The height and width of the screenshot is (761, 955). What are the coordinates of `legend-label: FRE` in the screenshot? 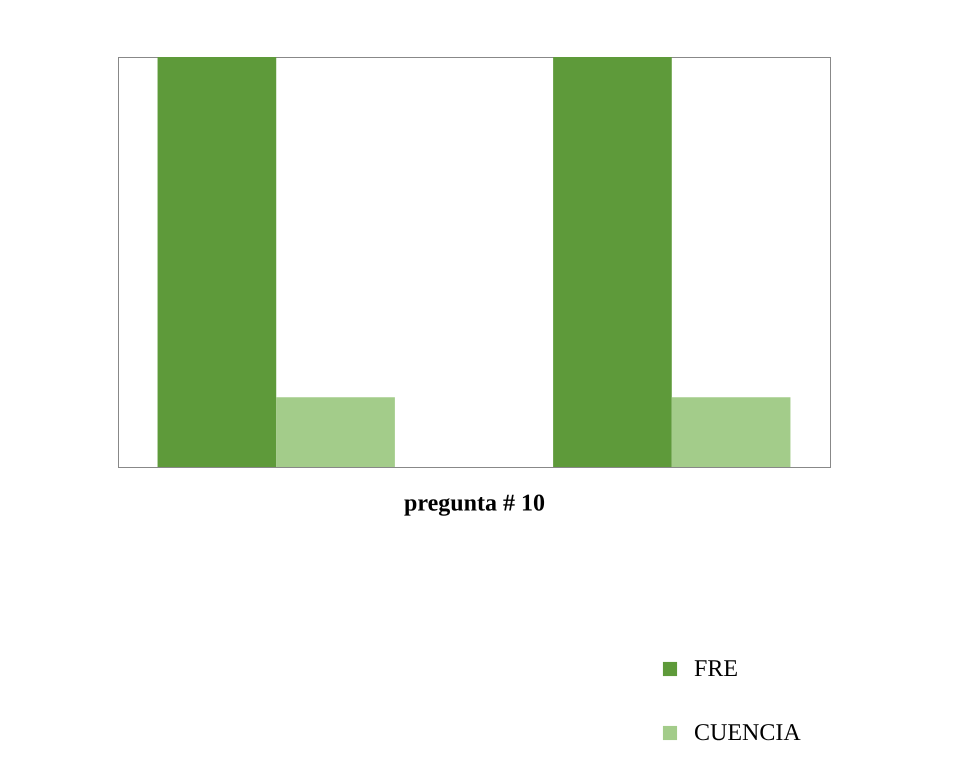 It's located at (716, 669).